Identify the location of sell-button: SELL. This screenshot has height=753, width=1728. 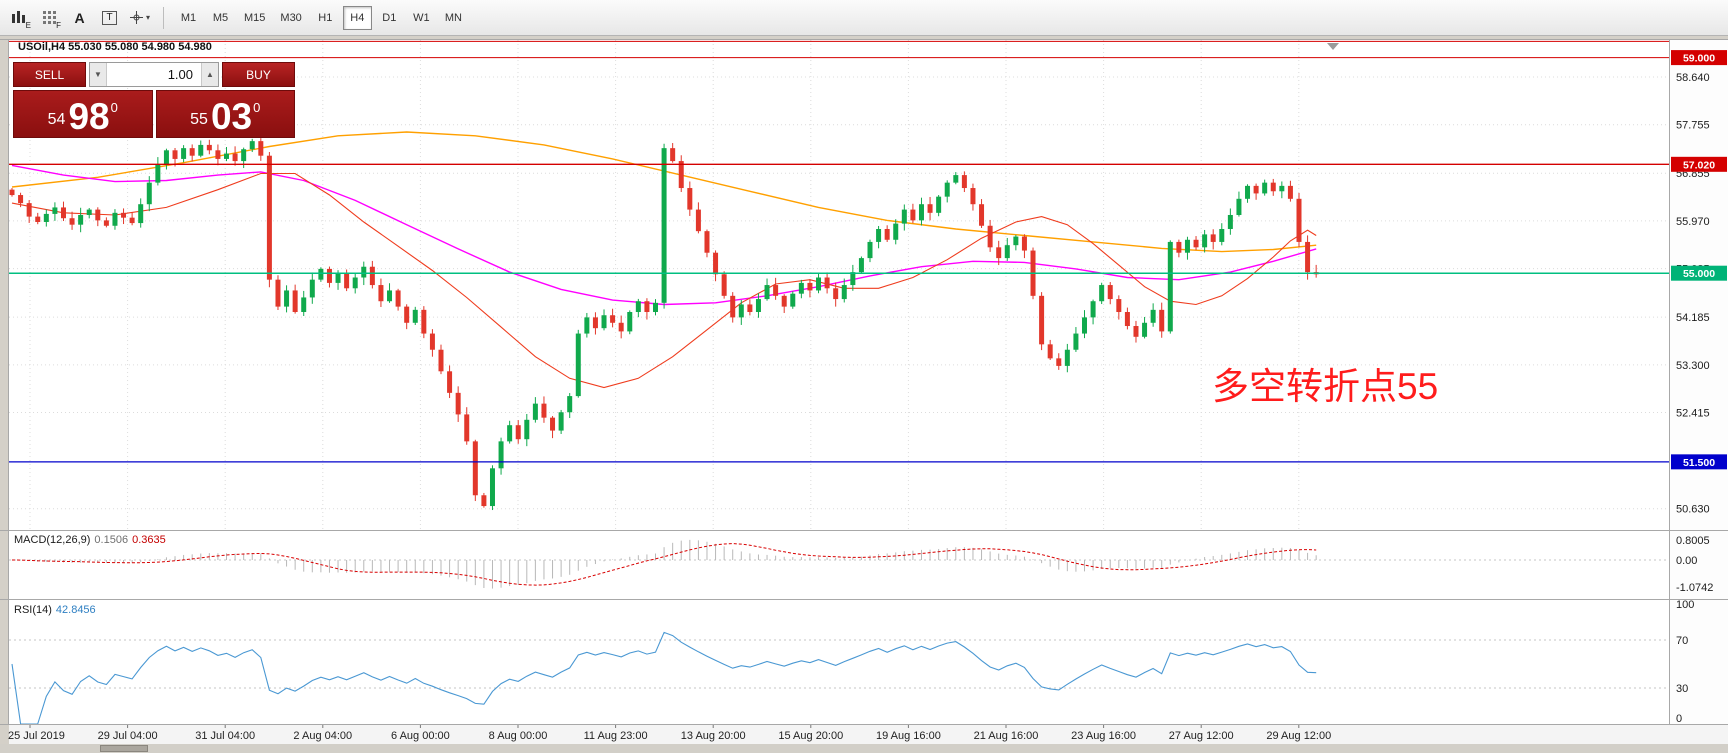
(49, 74).